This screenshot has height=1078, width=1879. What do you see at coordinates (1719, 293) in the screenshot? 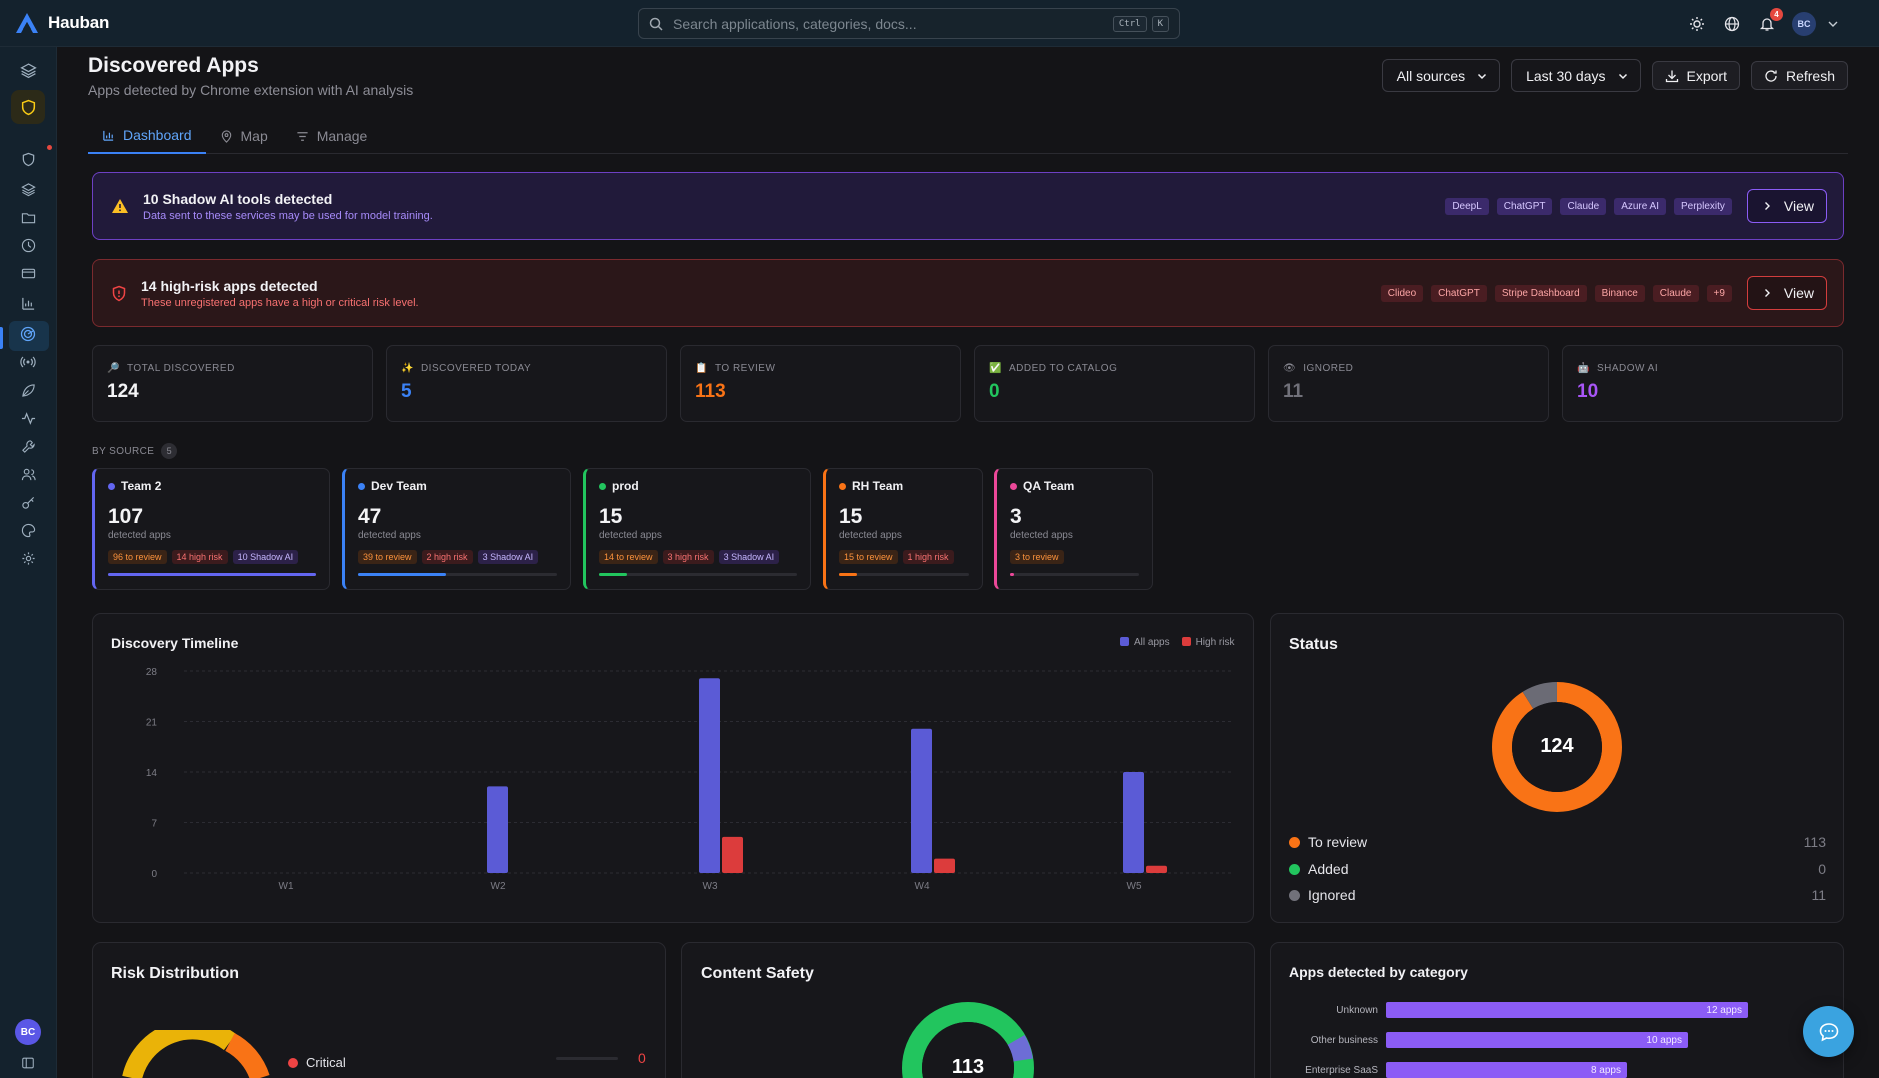
I see `high-risk-more-chip: +9` at bounding box center [1719, 293].